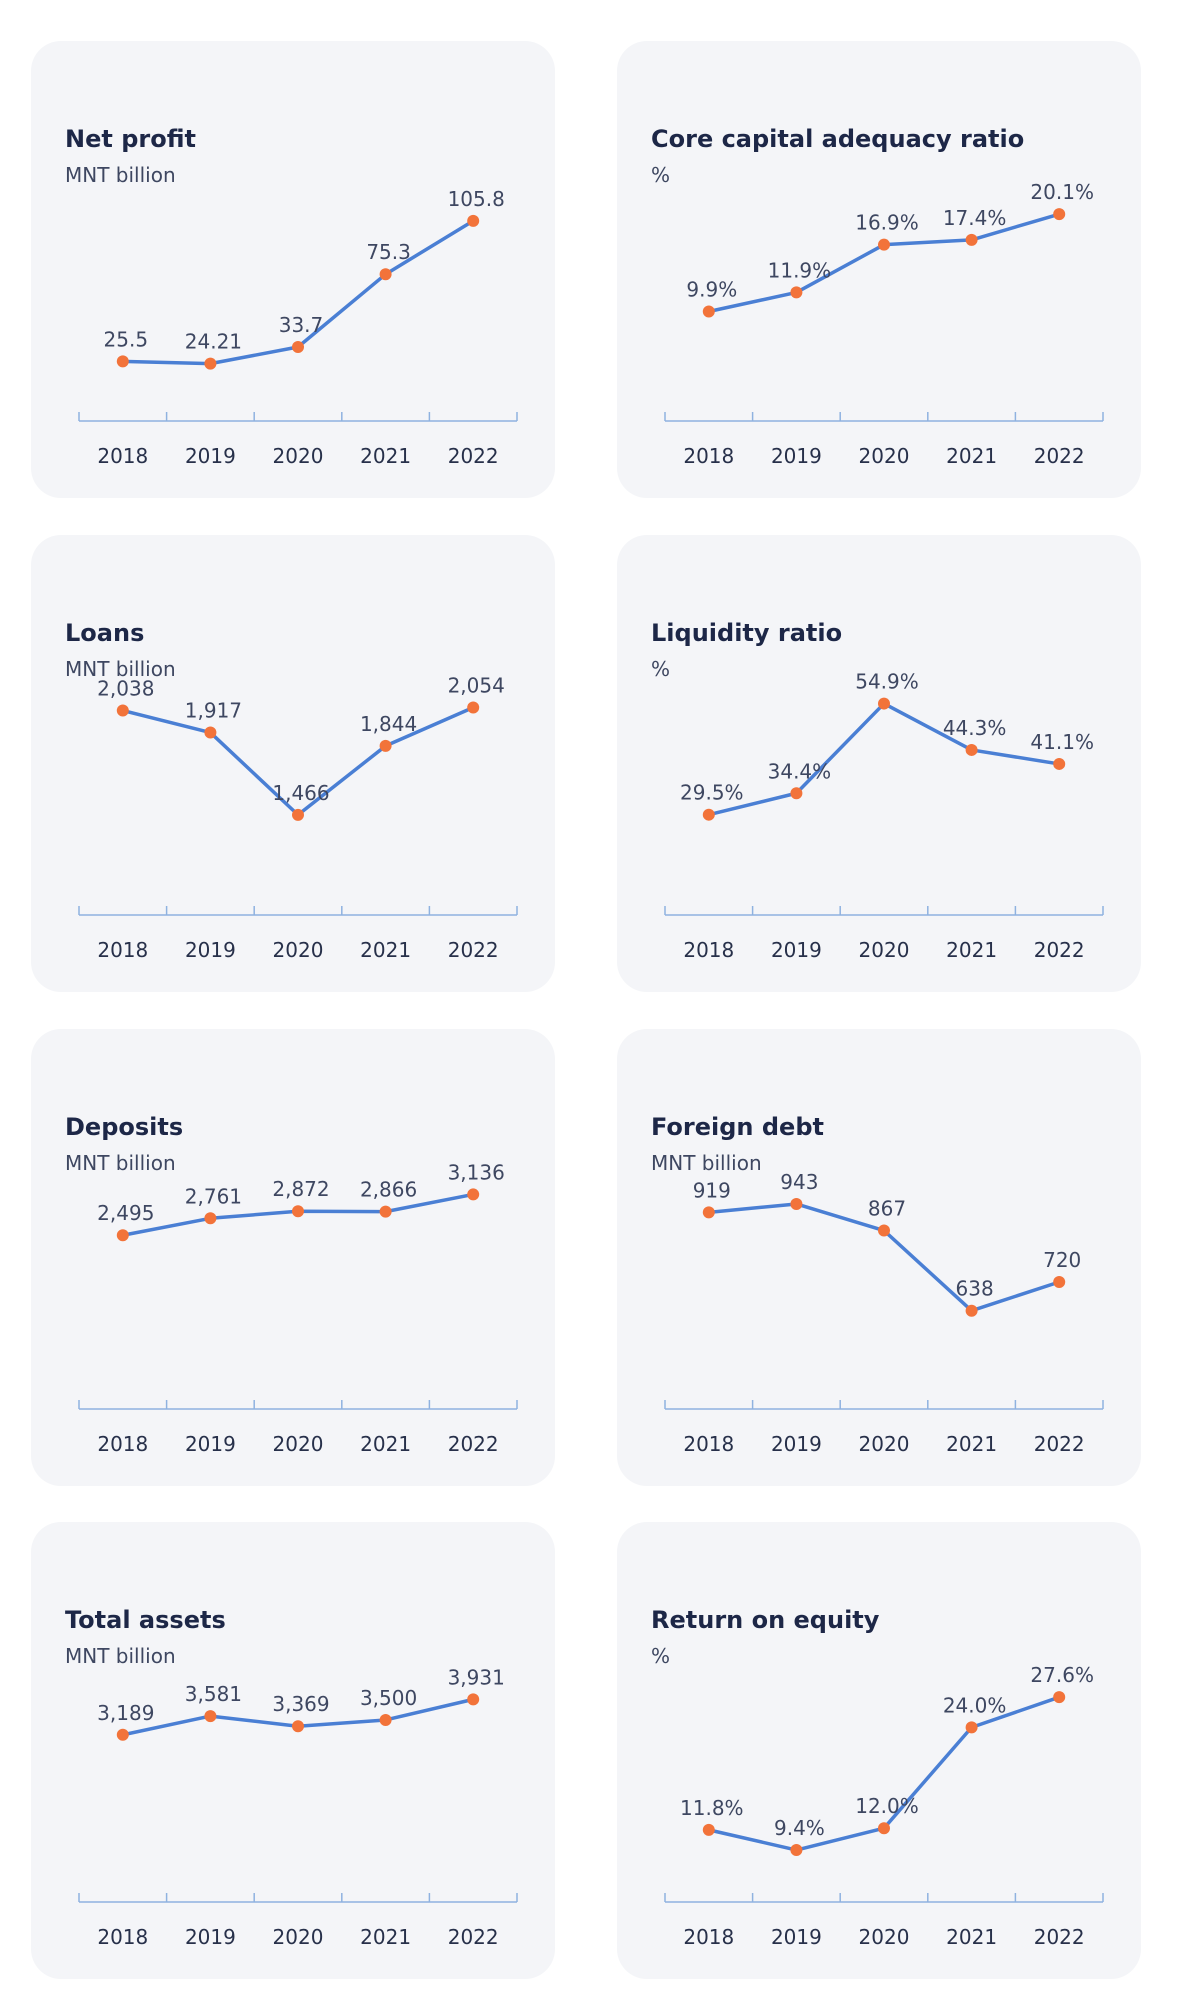  What do you see at coordinates (213, 1196) in the screenshot?
I see `data-label: 2,761` at bounding box center [213, 1196].